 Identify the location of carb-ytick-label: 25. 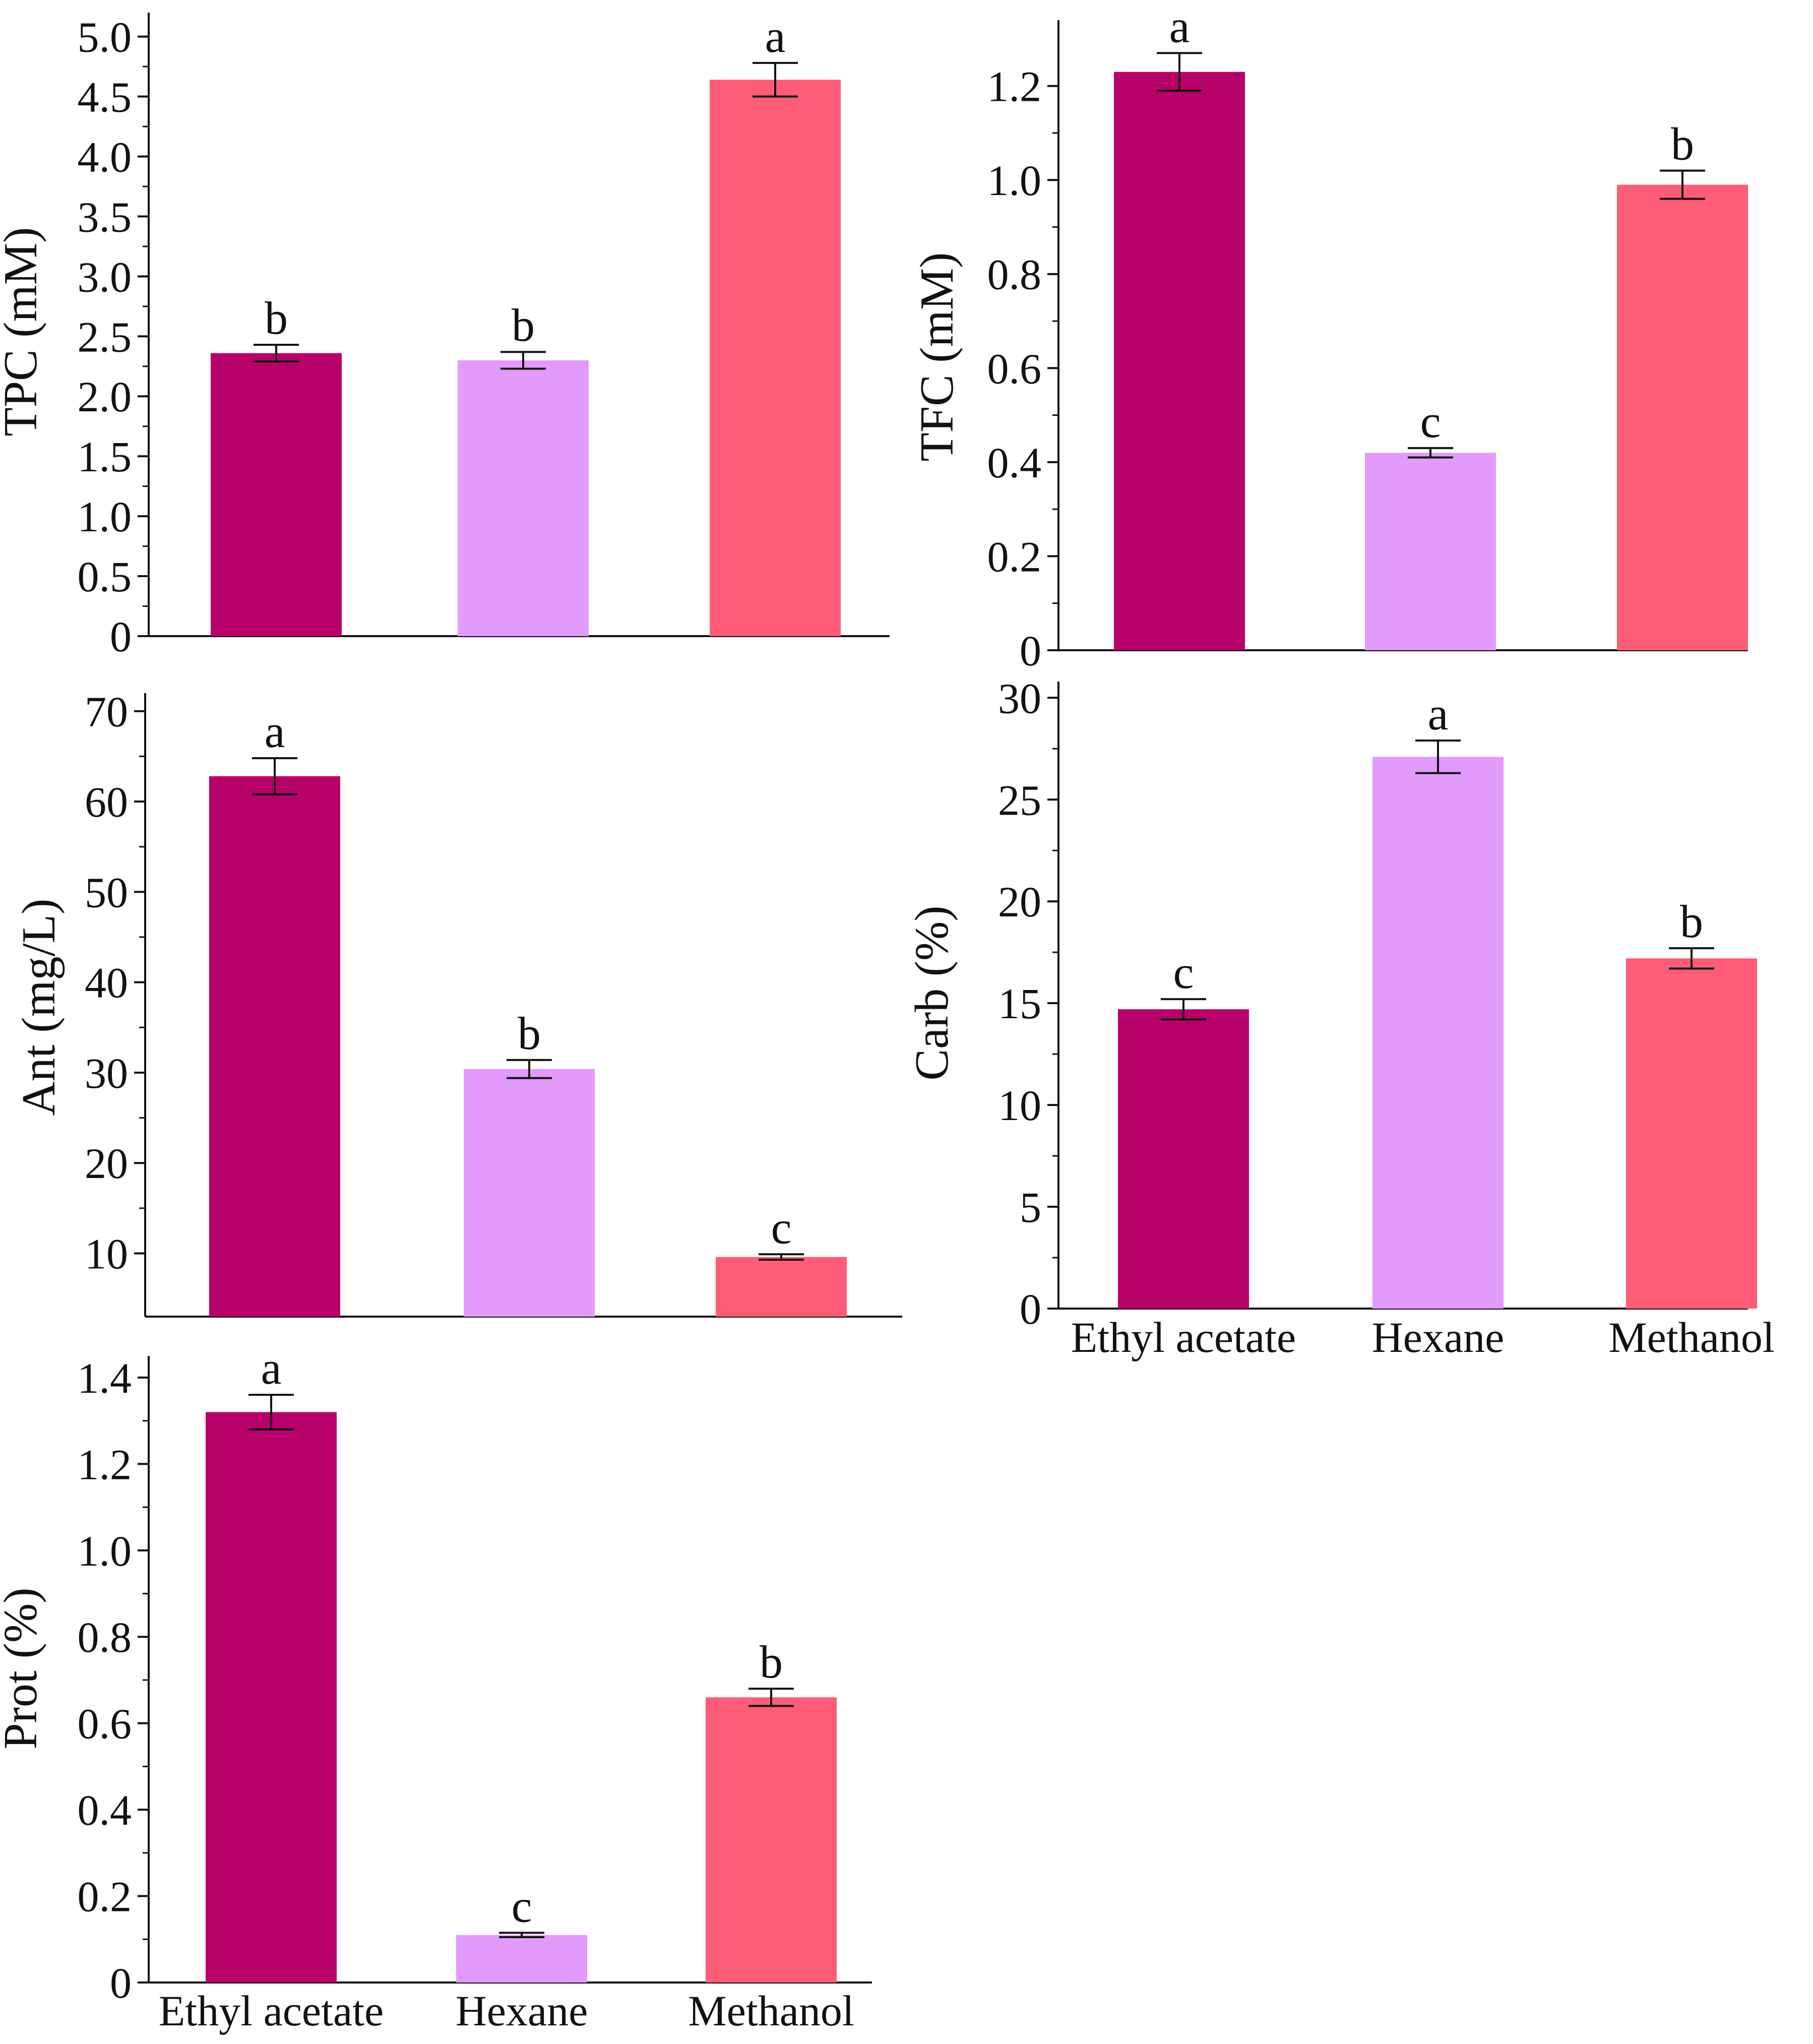
(1019, 800).